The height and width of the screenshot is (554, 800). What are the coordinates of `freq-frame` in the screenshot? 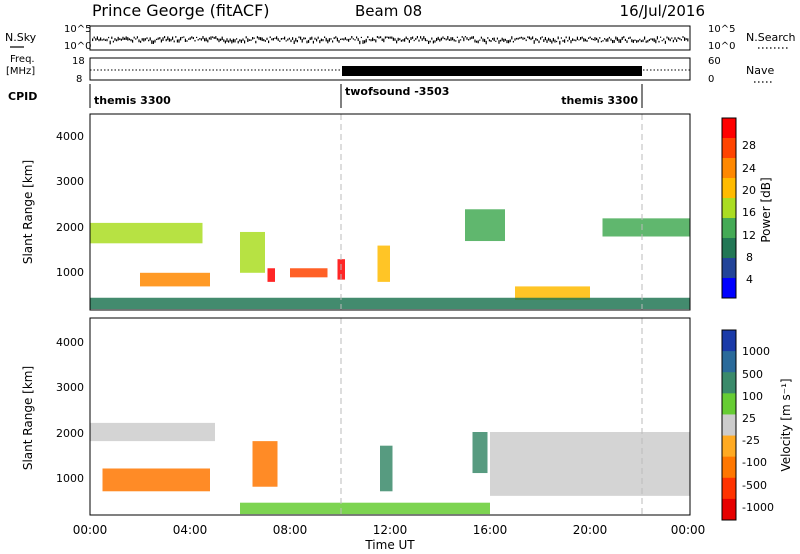 It's located at (390, 69).